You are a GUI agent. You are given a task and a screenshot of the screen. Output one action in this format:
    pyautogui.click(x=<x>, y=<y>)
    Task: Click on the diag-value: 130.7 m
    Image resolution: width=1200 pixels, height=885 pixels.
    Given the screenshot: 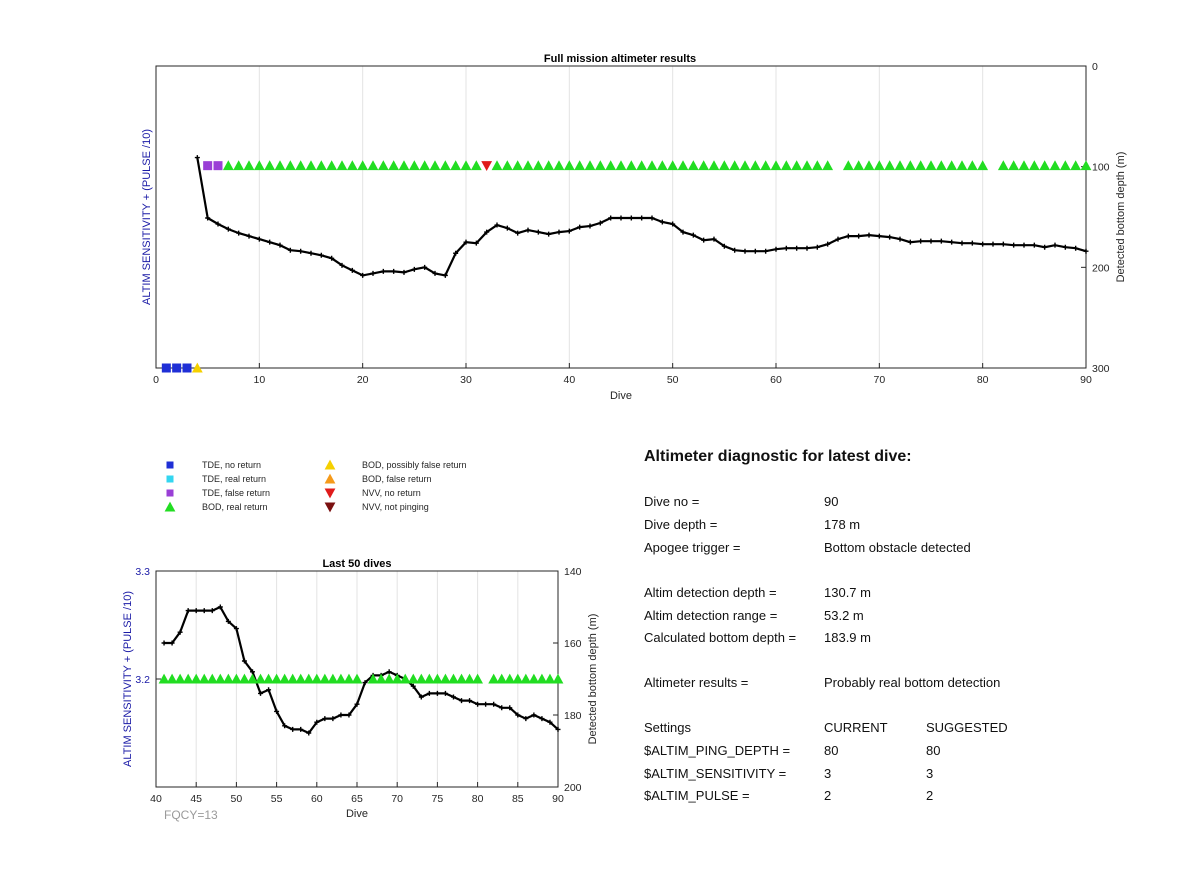 What is the action you would take?
    pyautogui.click(x=847, y=592)
    